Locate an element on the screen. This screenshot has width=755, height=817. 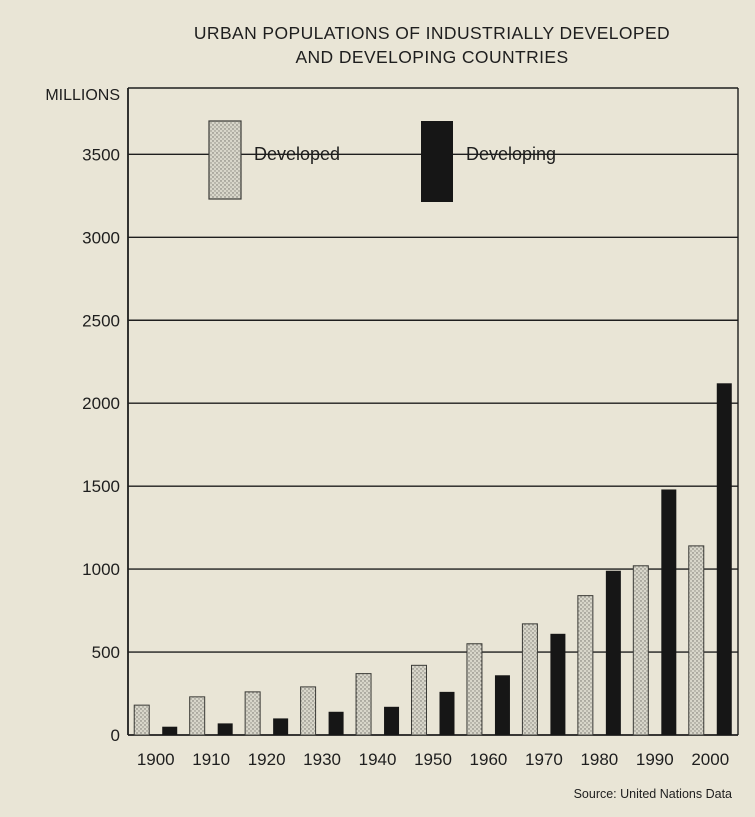
x-tick-label: 1920 is located at coordinates (267, 759).